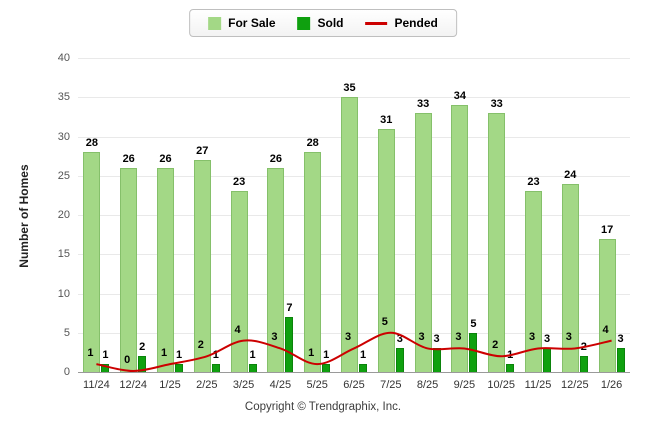  What do you see at coordinates (63, 254) in the screenshot?
I see `y-axis-tick-label: 15` at bounding box center [63, 254].